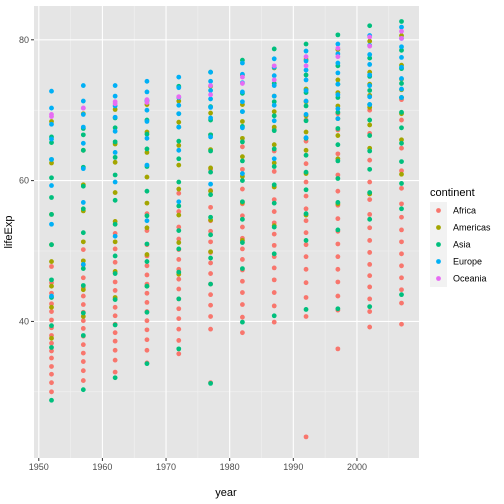 The image size is (504, 504). Describe the element at coordinates (453, 210) in the screenshot. I see `legend-item-africa: Africa` at that location.